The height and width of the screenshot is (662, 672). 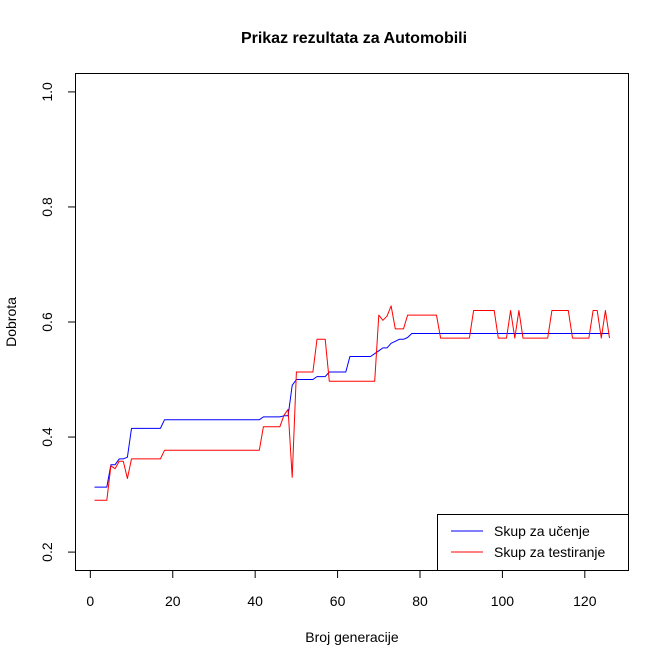 I want to click on x-tick-label: 0, so click(x=90, y=601).